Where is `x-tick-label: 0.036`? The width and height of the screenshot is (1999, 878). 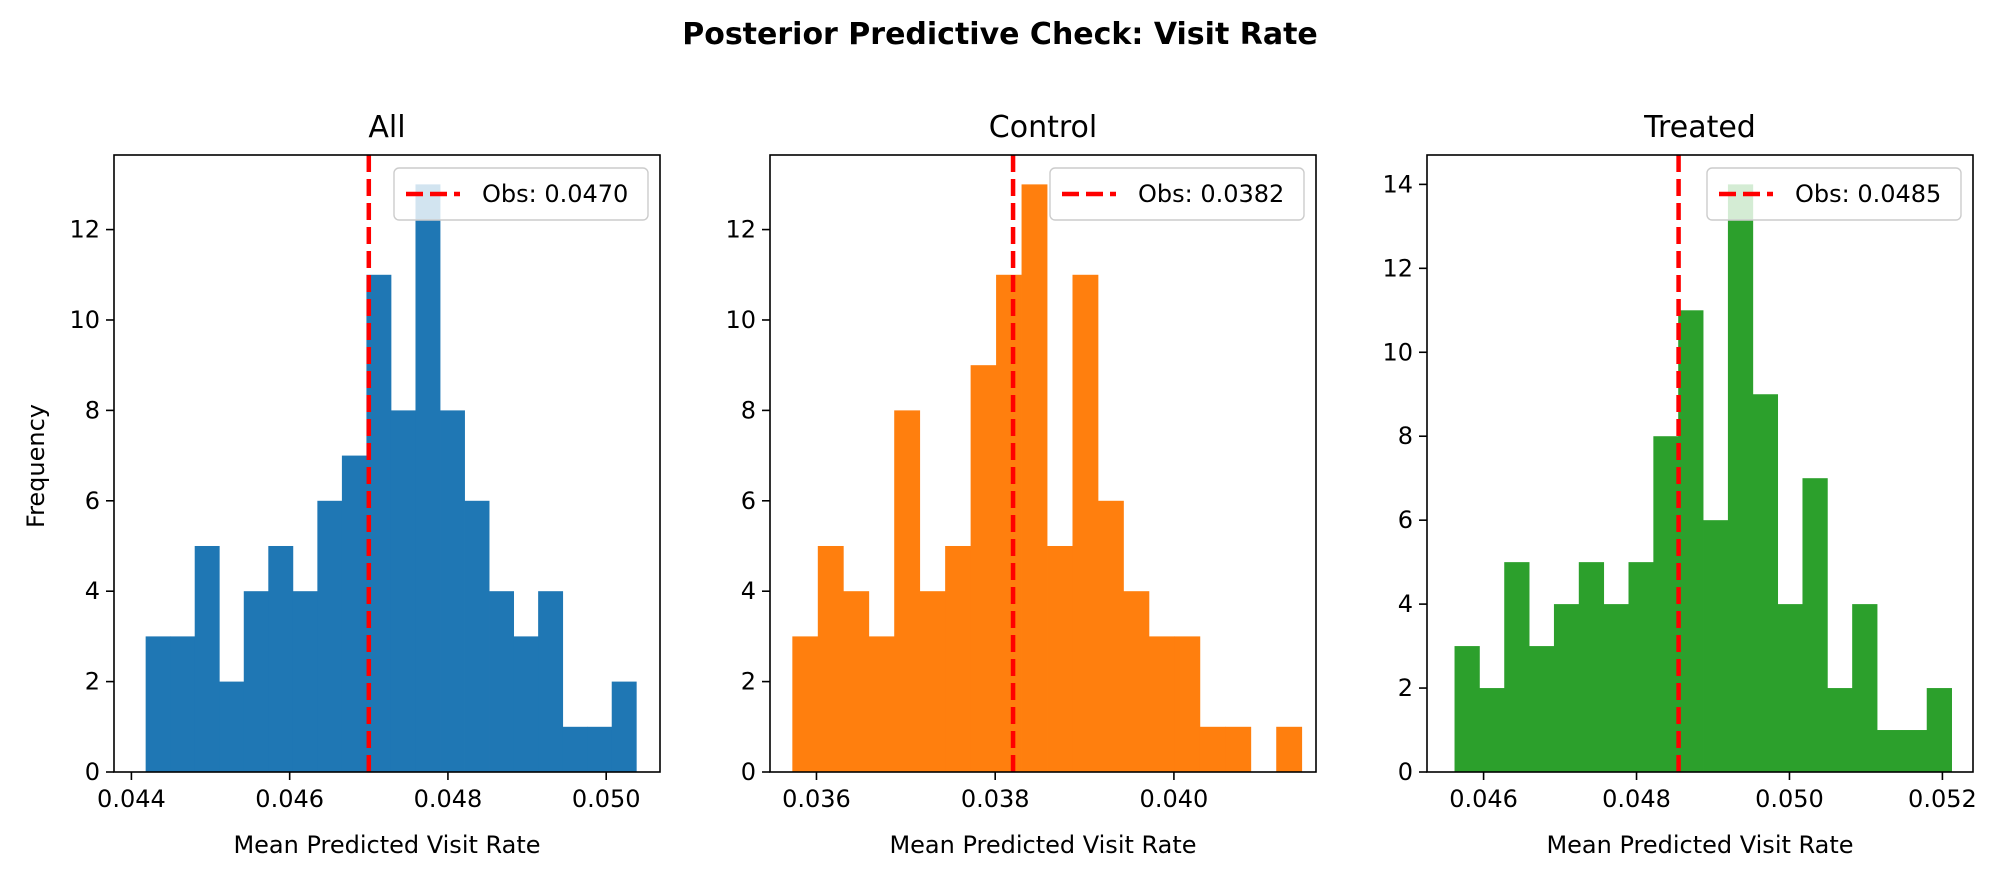 x-tick-label: 0.036 is located at coordinates (816, 799).